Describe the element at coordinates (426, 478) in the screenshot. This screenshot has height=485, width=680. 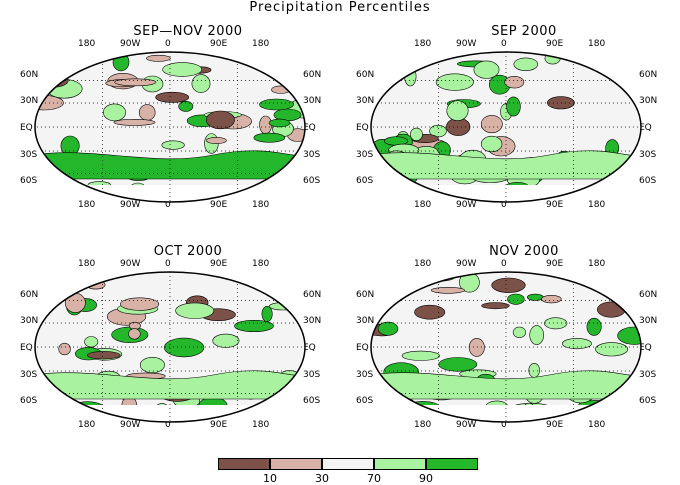
I see `legend-tick-90: 90` at that location.